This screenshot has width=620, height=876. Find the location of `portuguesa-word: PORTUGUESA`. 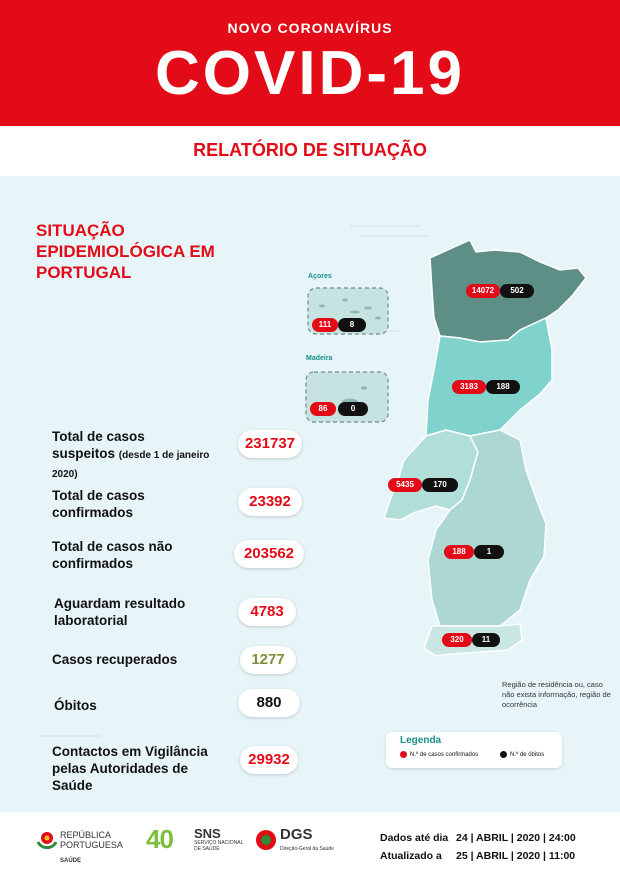

portuguesa-word: PORTUGUESA is located at coordinates (91, 845).